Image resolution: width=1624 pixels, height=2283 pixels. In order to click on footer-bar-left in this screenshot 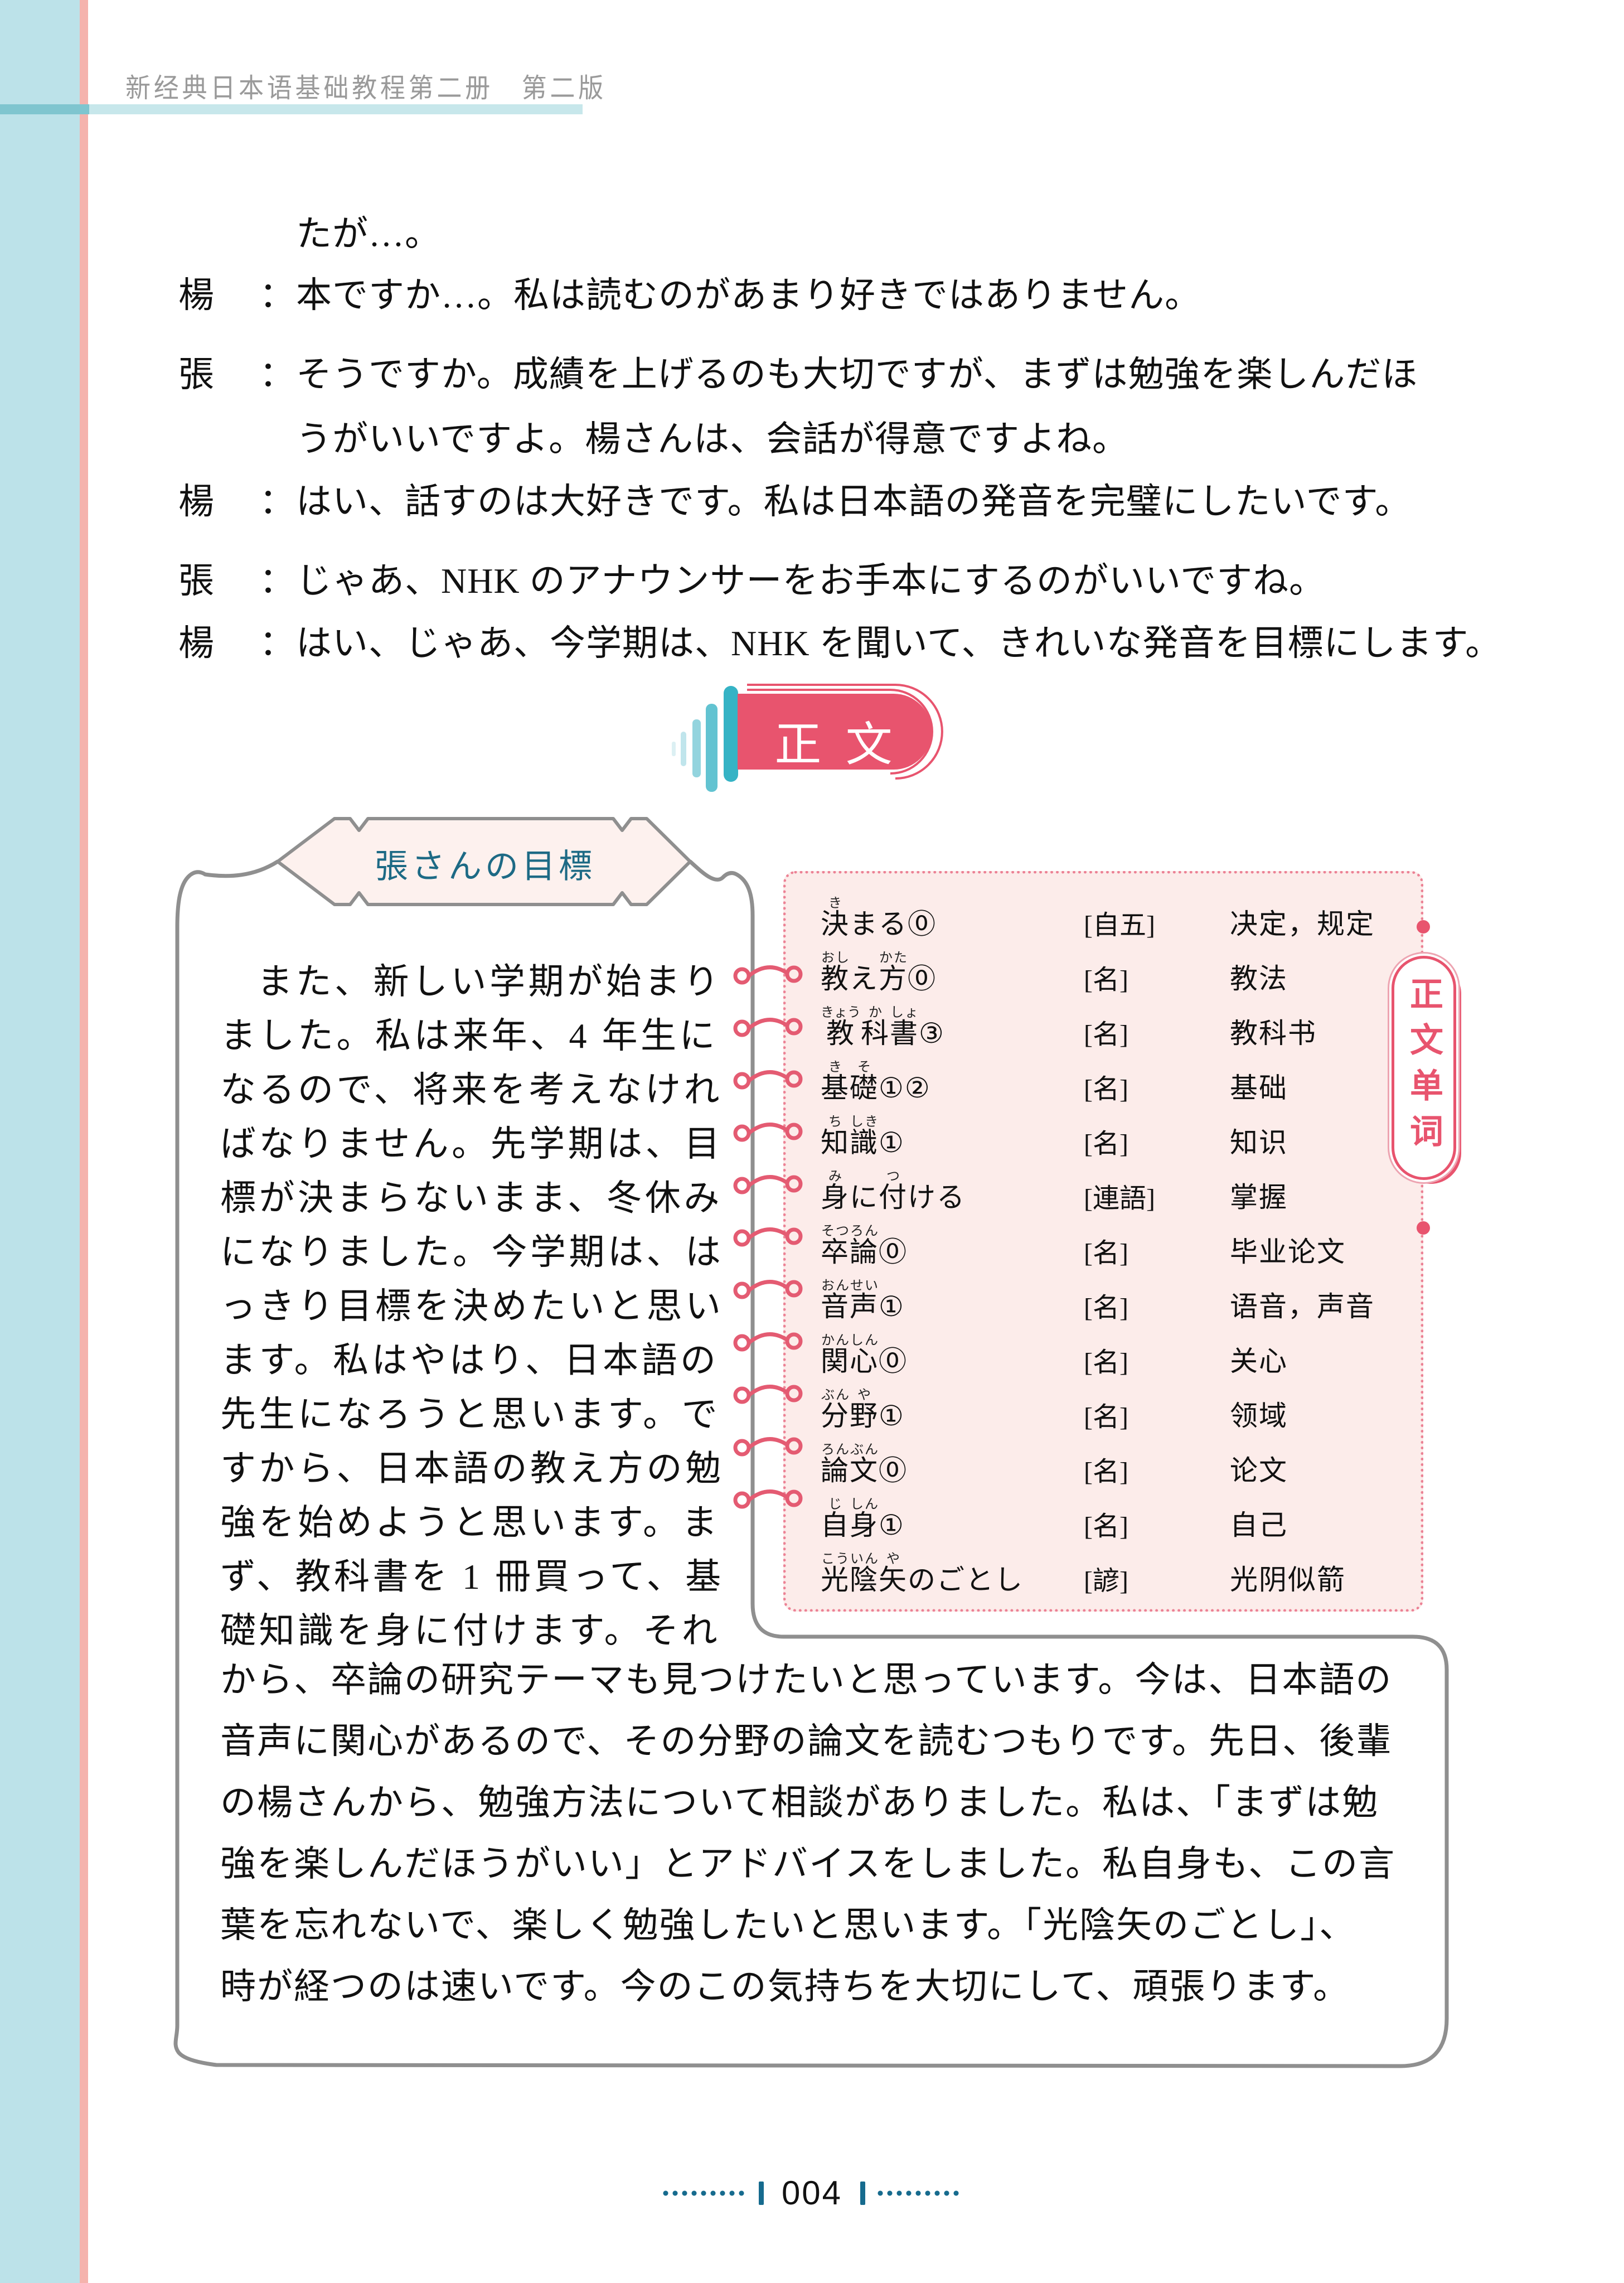, I will do `click(761, 2193)`.